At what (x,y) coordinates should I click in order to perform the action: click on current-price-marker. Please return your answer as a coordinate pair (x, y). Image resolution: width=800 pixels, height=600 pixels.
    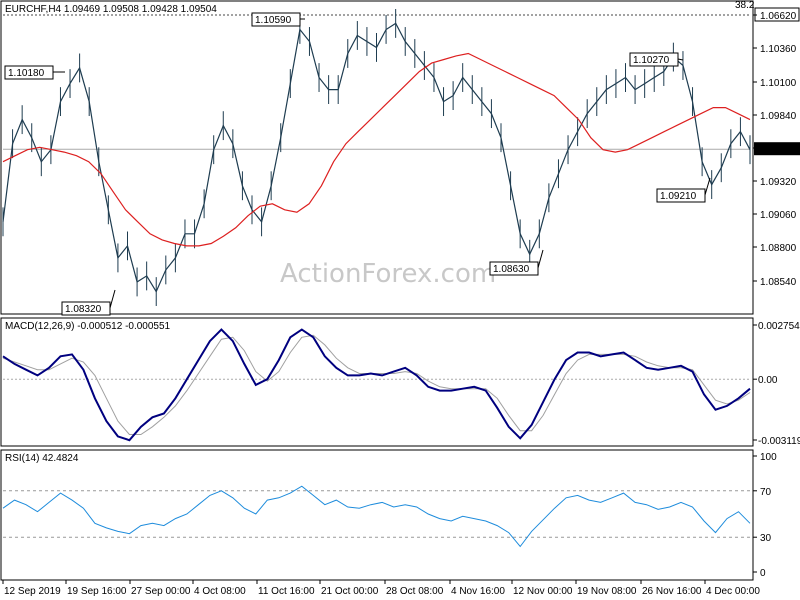
    Looking at the image, I should click on (777, 149).